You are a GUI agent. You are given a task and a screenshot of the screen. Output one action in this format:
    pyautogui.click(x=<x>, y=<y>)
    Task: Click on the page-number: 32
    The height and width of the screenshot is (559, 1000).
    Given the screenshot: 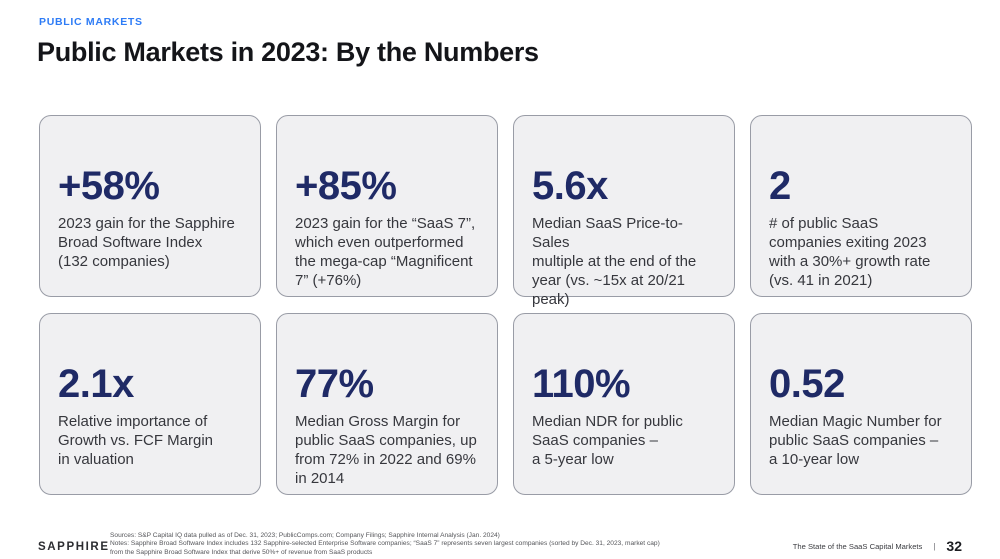 What is the action you would take?
    pyautogui.click(x=954, y=546)
    